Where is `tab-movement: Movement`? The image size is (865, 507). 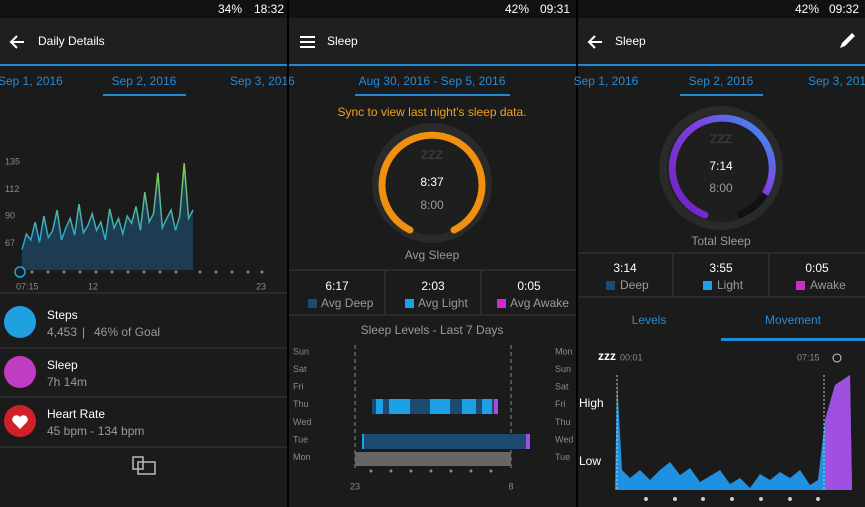 tab-movement: Movement is located at coordinates (793, 320).